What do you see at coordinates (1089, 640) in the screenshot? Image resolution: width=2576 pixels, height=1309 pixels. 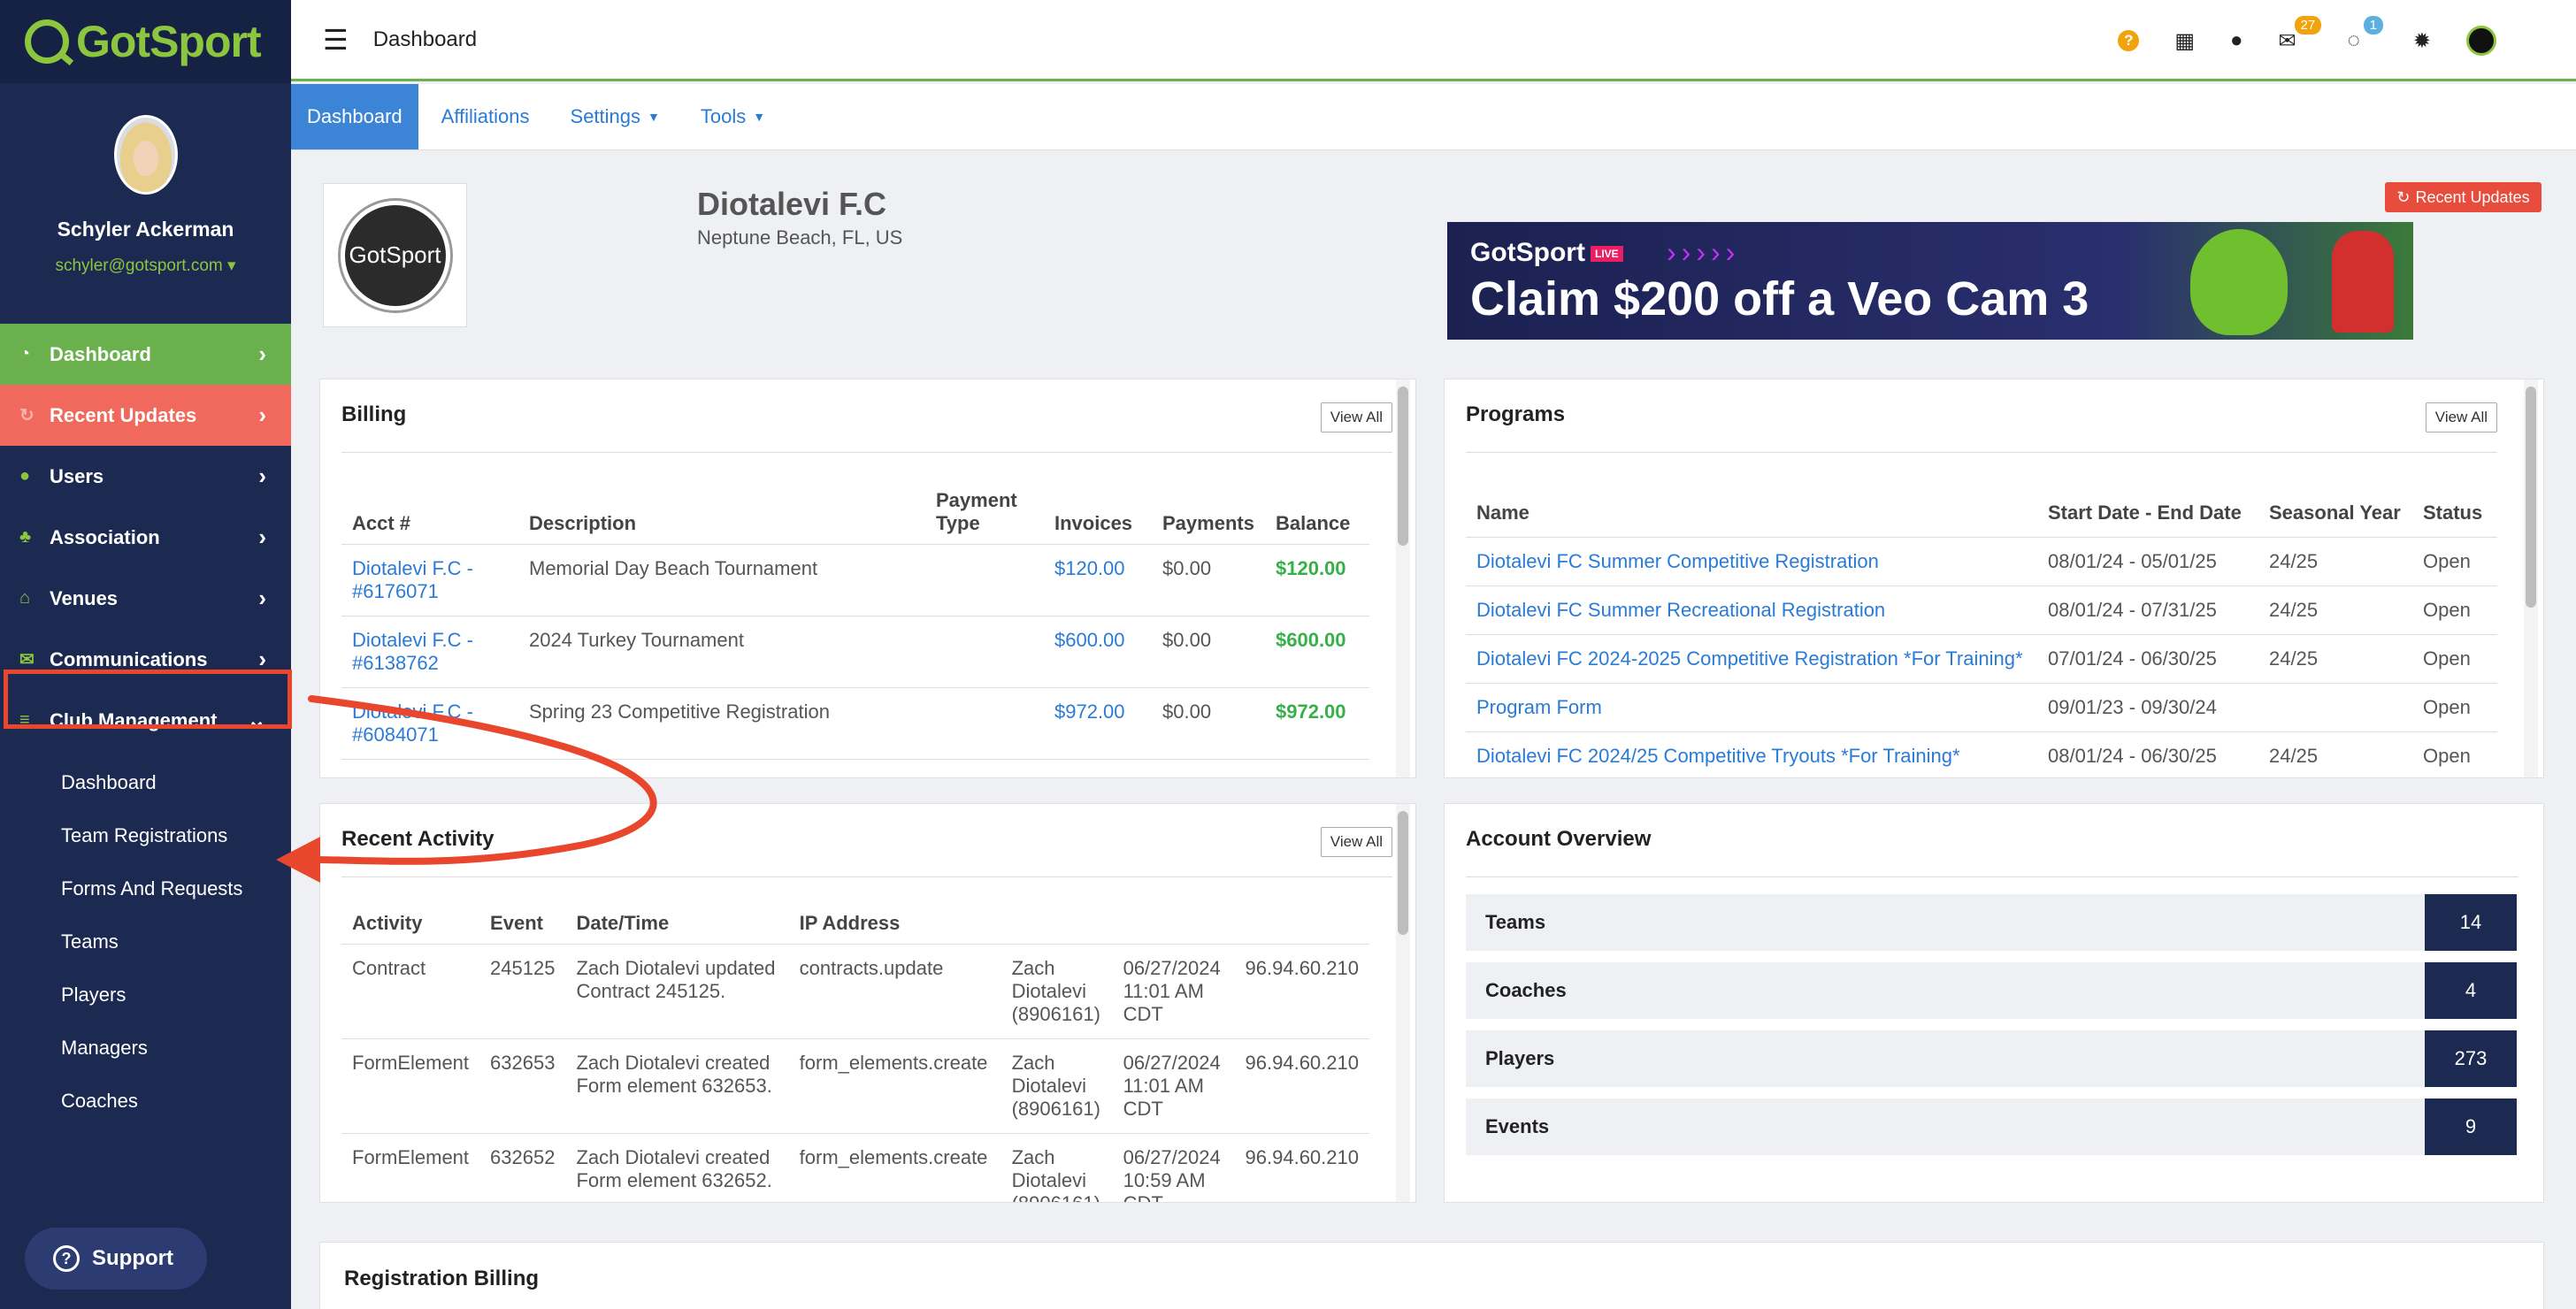 I see `invoice-link: $600.00` at bounding box center [1089, 640].